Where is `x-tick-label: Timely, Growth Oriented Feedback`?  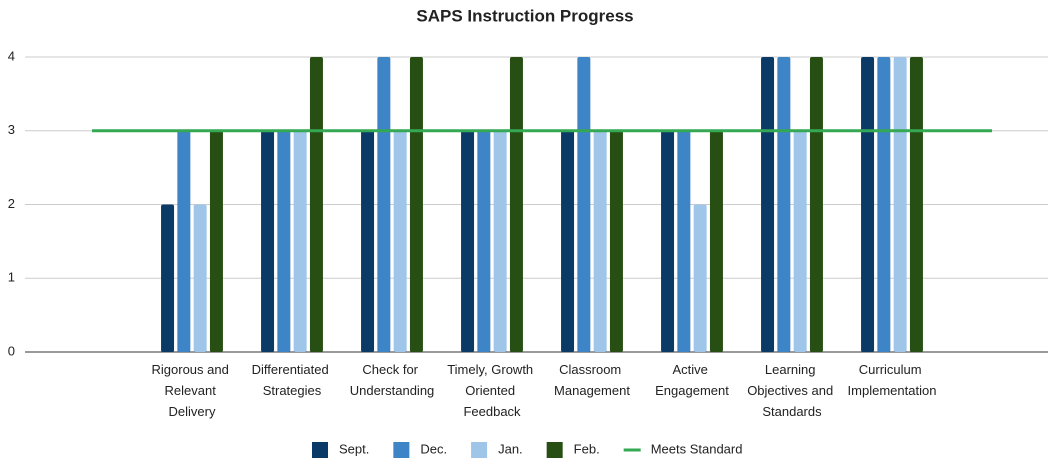
x-tick-label: Timely, Growth Oriented Feedback is located at coordinates (492, 390).